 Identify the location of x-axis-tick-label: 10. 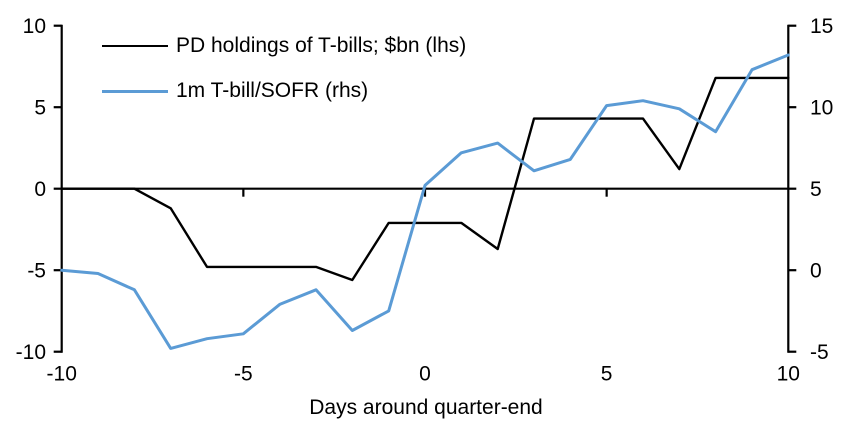
(788, 374).